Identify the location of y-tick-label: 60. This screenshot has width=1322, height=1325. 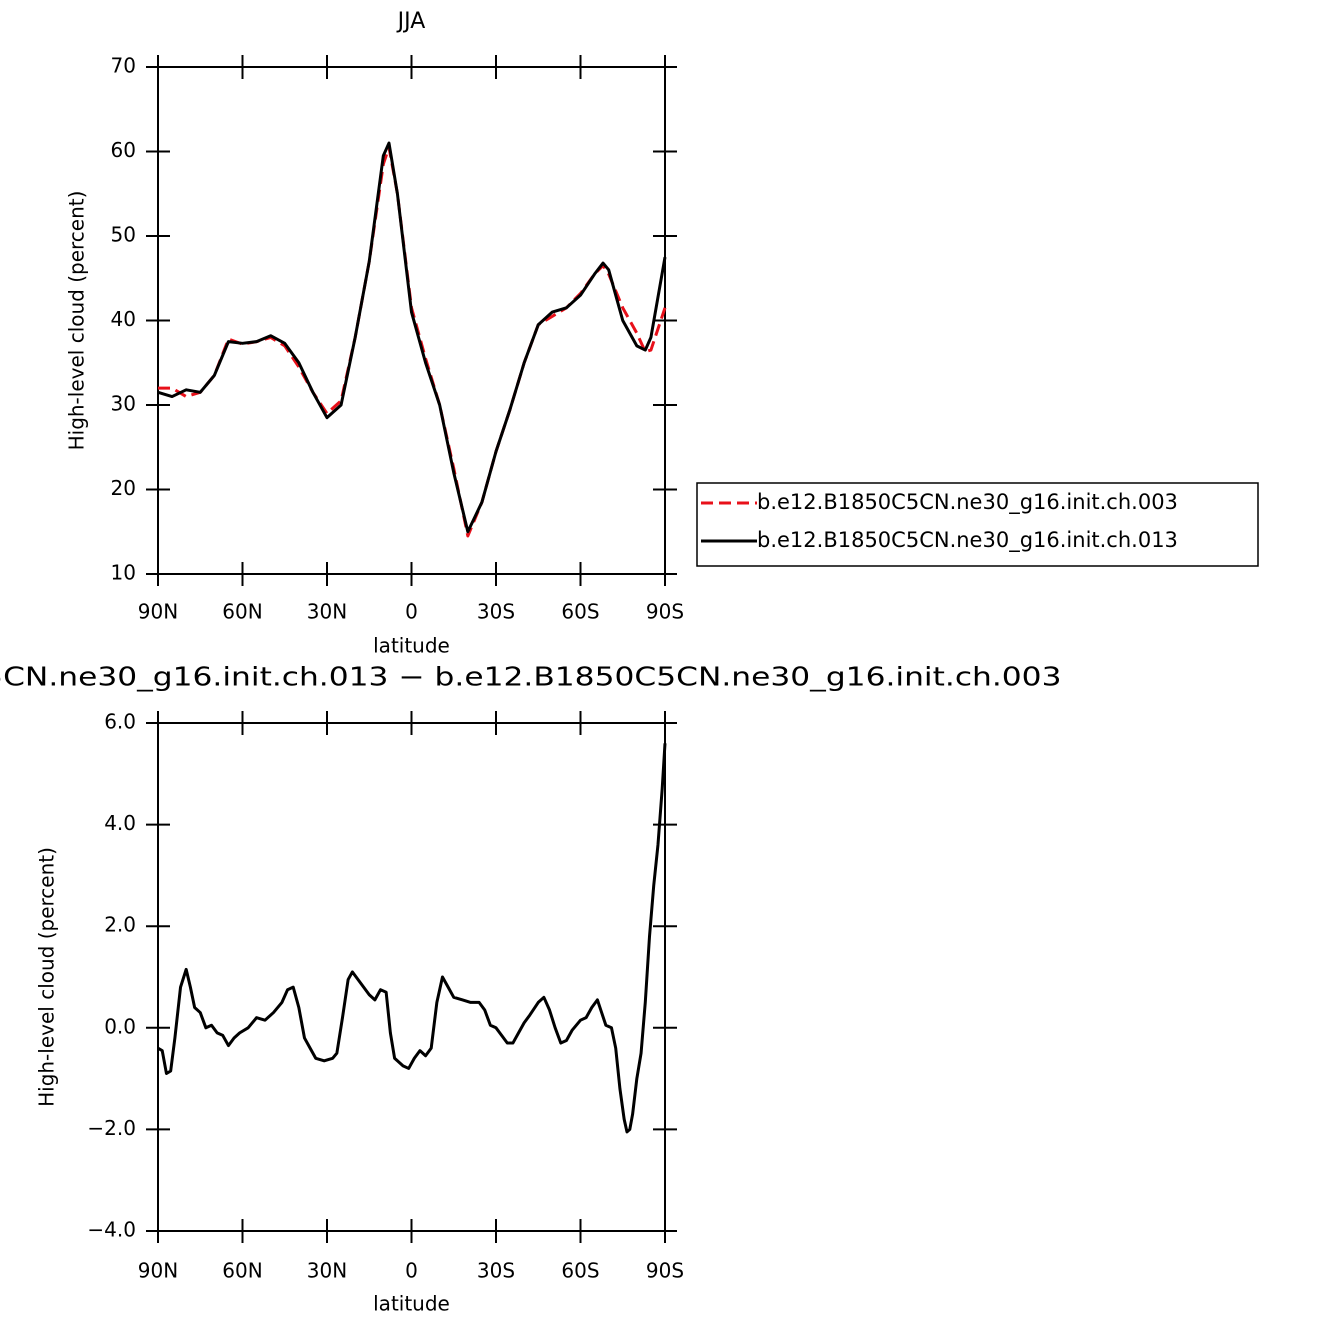
(123, 150).